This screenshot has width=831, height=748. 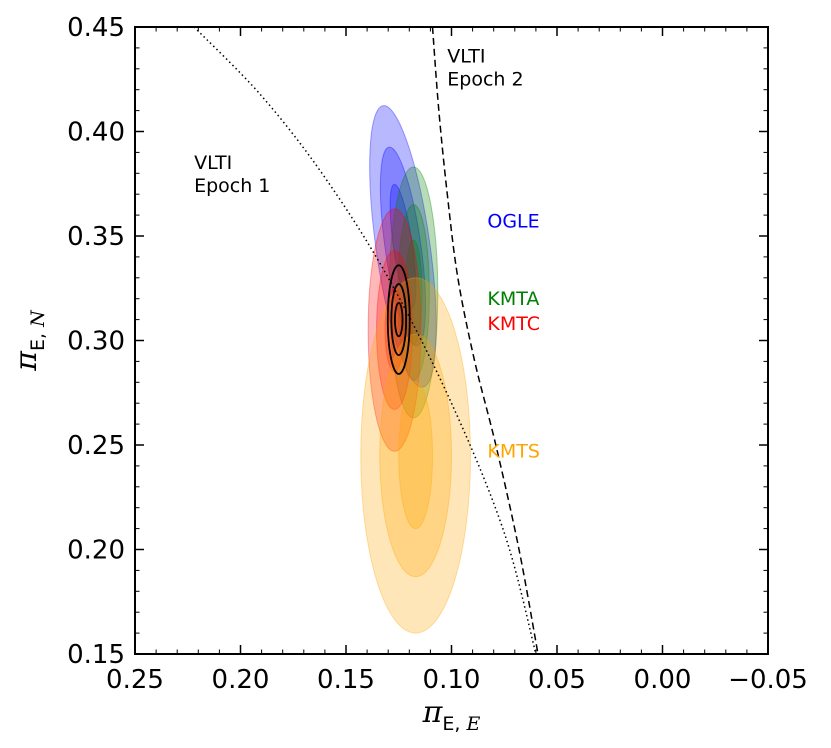 I want to click on ellipse-ogle-1sigma, so click(x=403, y=246).